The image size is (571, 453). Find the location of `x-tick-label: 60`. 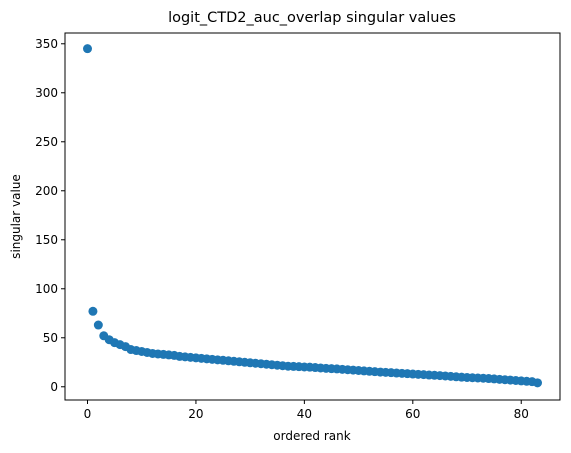

x-tick-label: 60 is located at coordinates (412, 414).